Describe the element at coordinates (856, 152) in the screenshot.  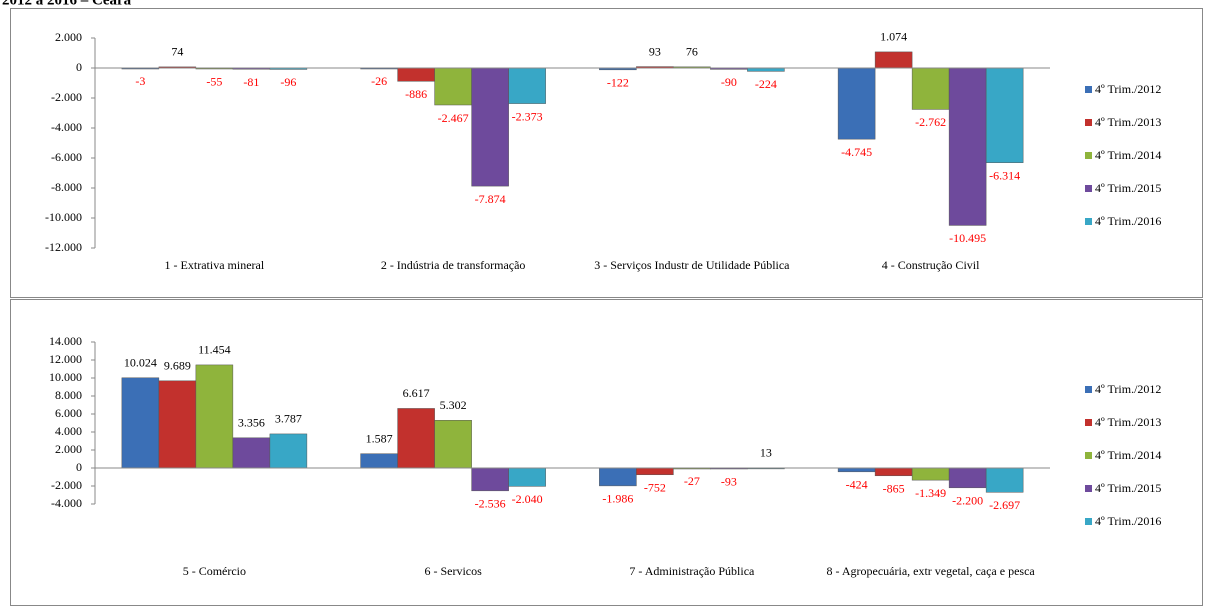
I see `data-label: -4.745` at that location.